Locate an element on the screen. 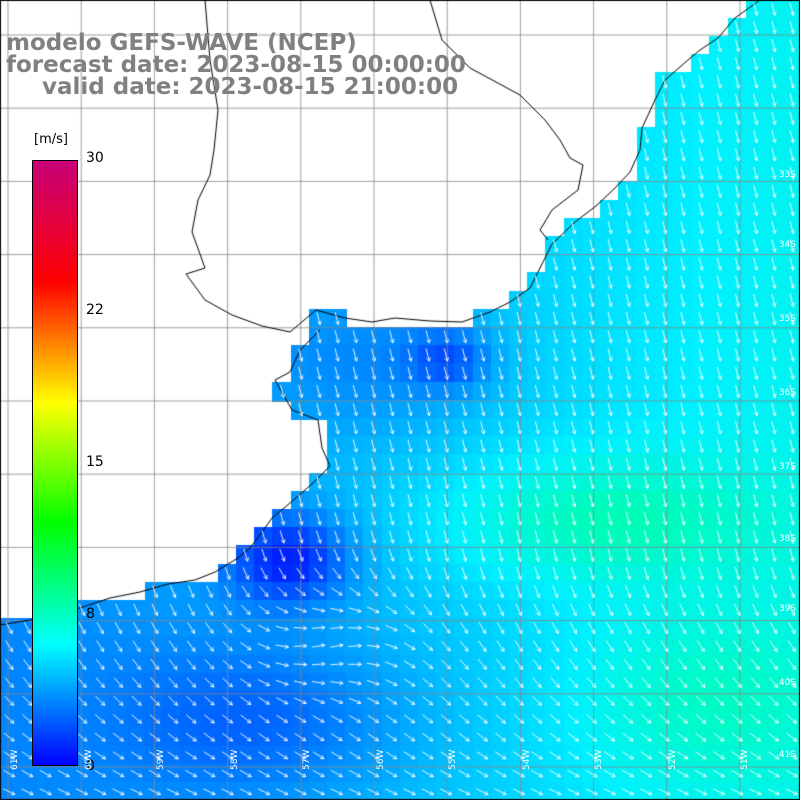  lat-label: 37S is located at coordinates (787, 467).